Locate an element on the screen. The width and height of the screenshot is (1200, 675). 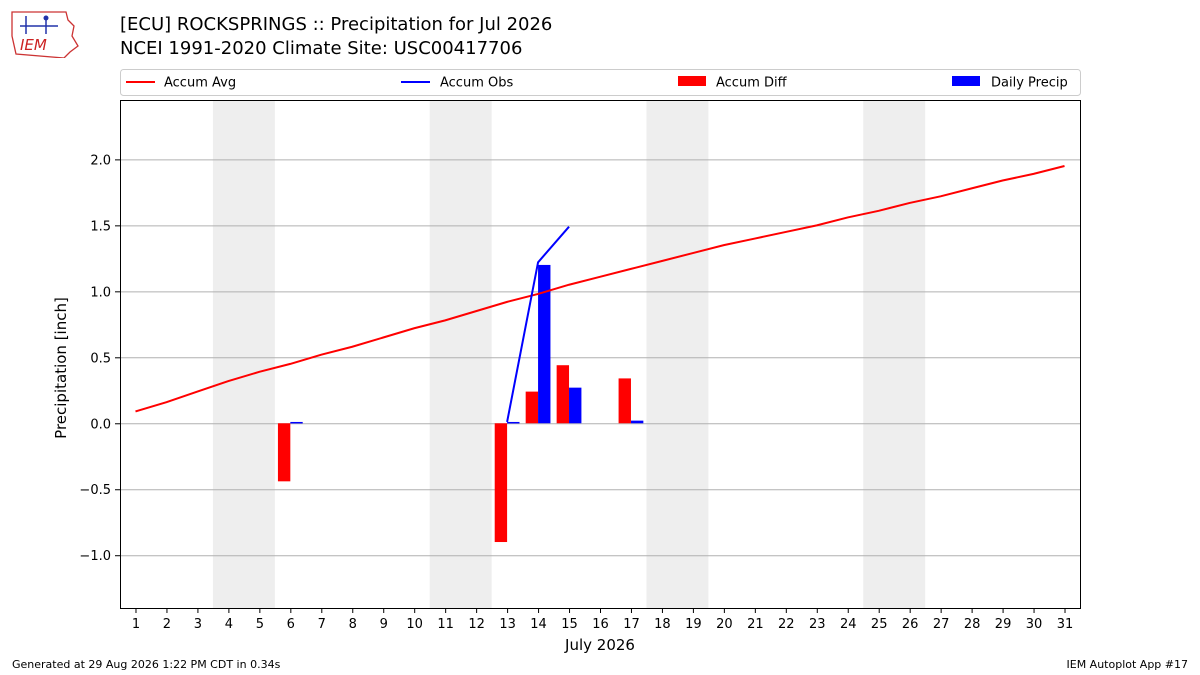
y-axis-label: Precipitation [inch] is located at coordinates (61, 368).